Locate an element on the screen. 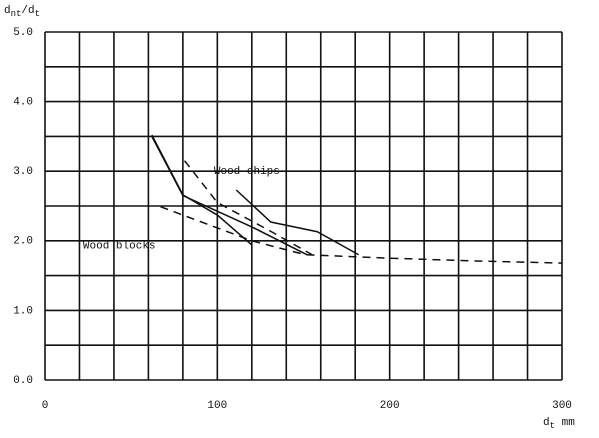 The height and width of the screenshot is (438, 599). x-axis-label: dt mm is located at coordinates (559, 424).